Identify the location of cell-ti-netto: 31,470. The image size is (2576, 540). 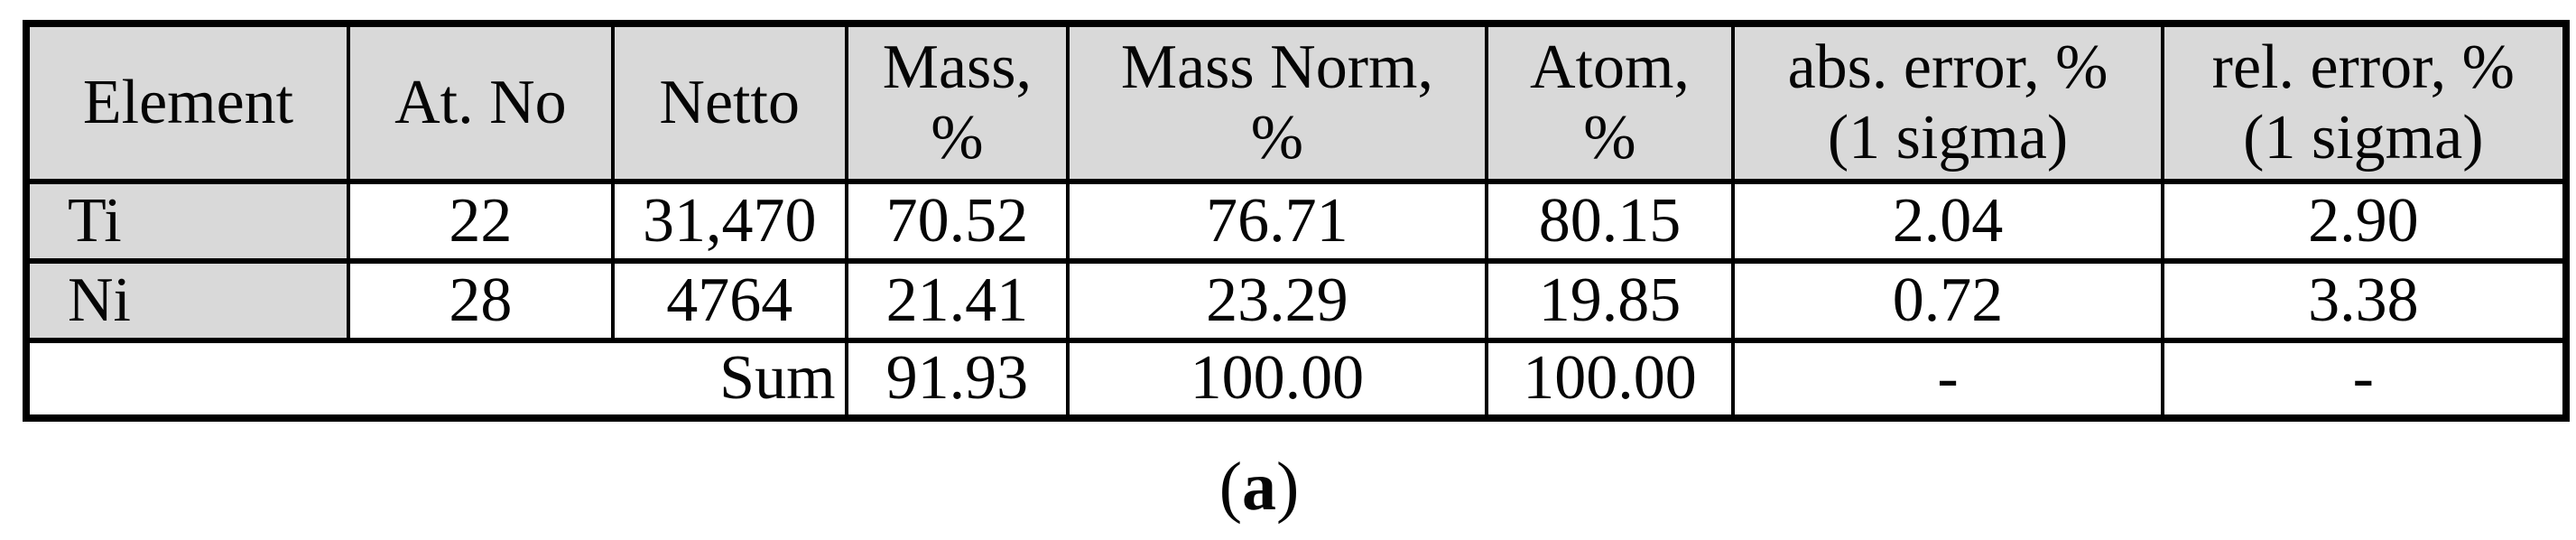
(729, 221).